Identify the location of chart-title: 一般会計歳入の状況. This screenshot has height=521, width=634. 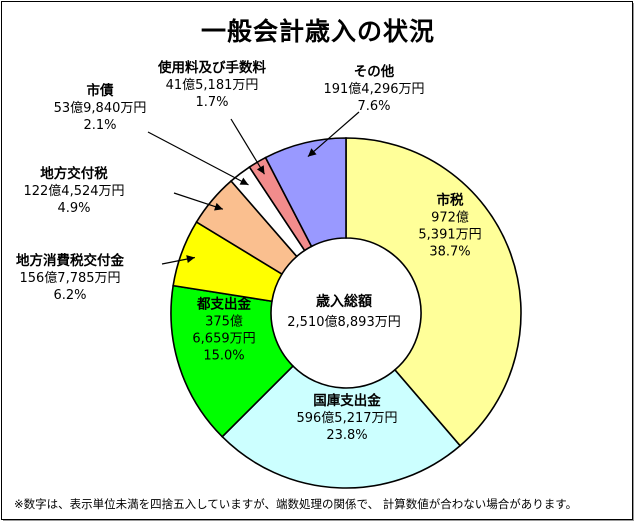
(317, 31).